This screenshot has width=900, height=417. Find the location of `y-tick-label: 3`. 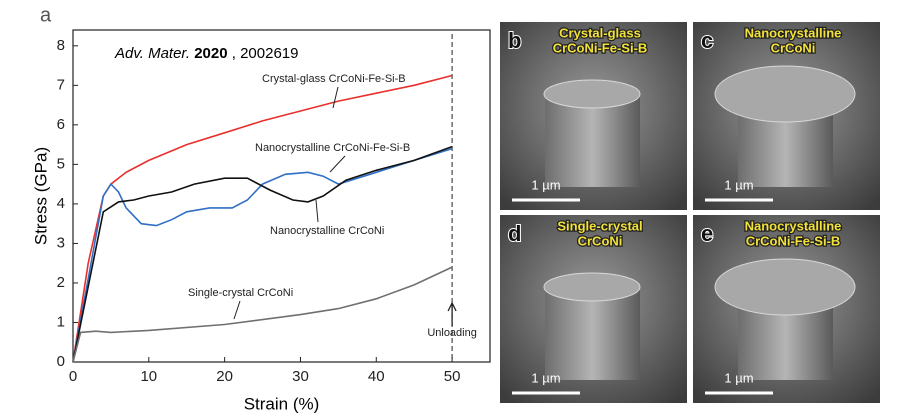

y-tick-label: 3 is located at coordinates (61, 242).